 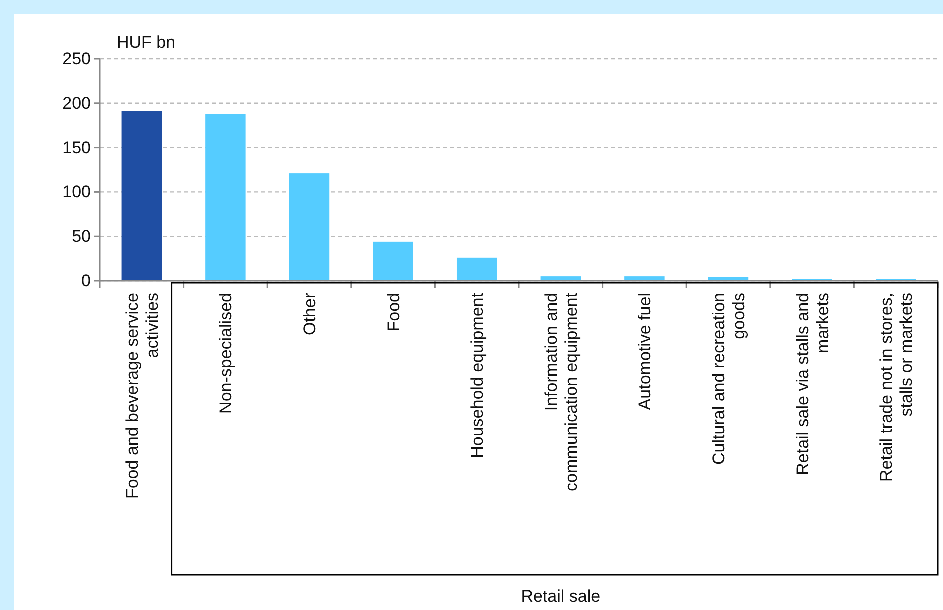 What do you see at coordinates (561, 392) in the screenshot?
I see `x-tick-label: Information and communication equipment` at bounding box center [561, 392].